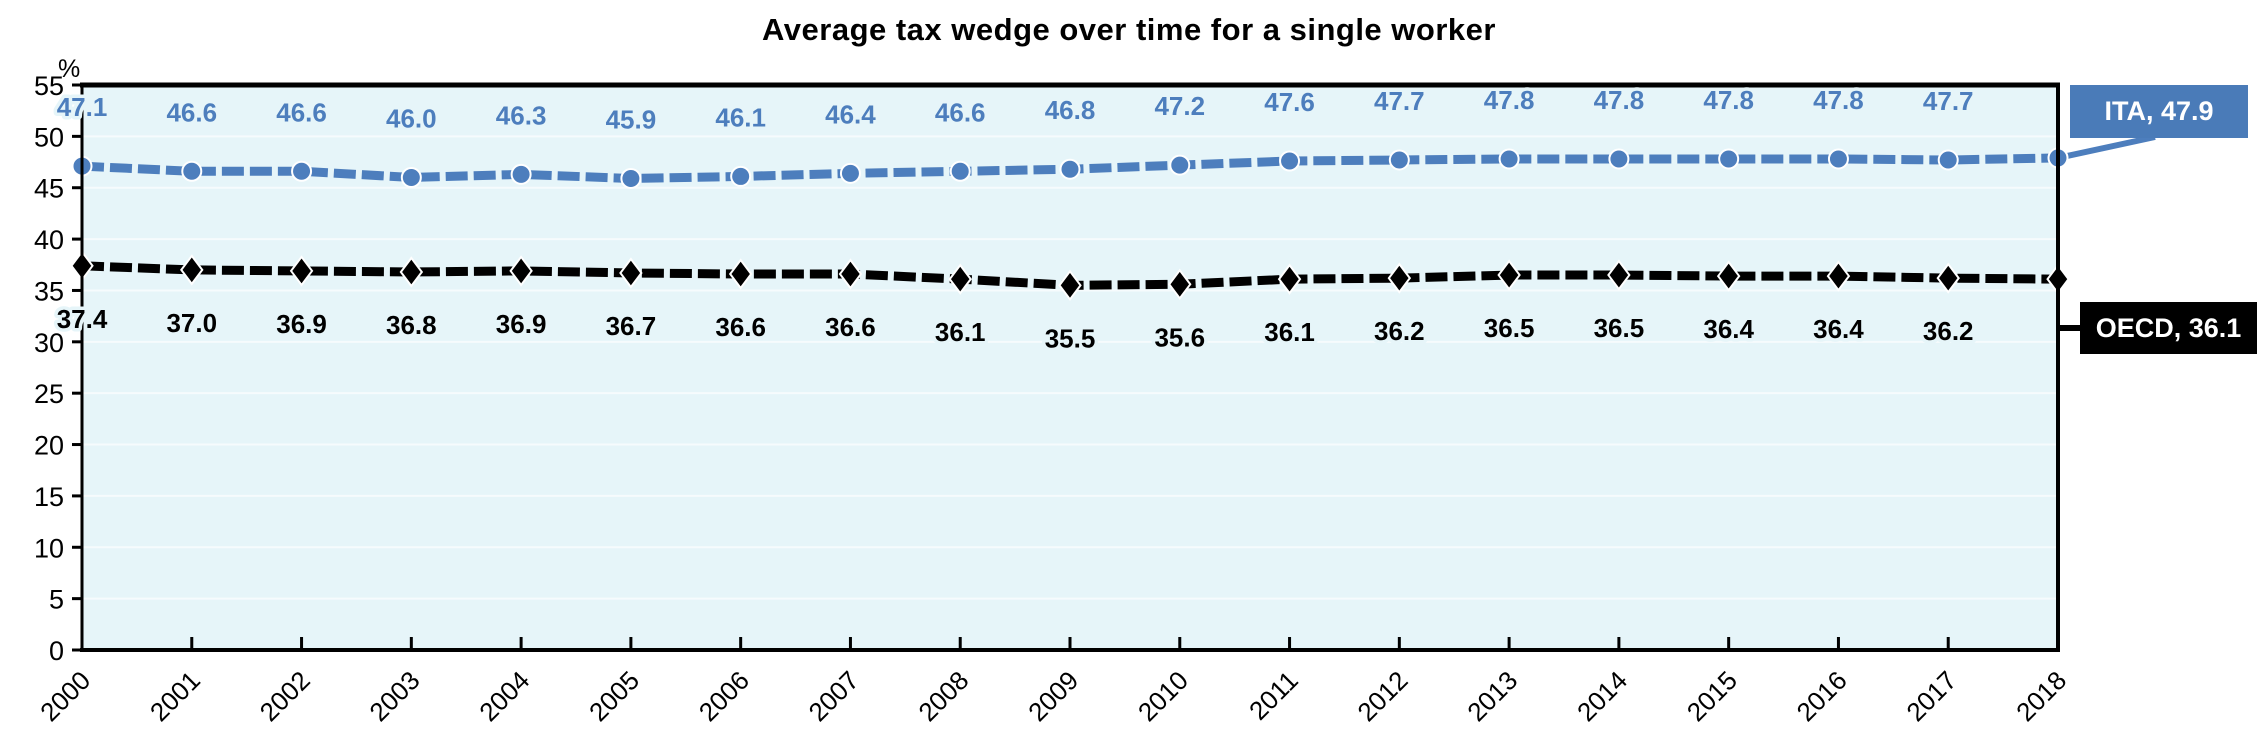  What do you see at coordinates (49, 86) in the screenshot?
I see `y-axis-tick-label: 55` at bounding box center [49, 86].